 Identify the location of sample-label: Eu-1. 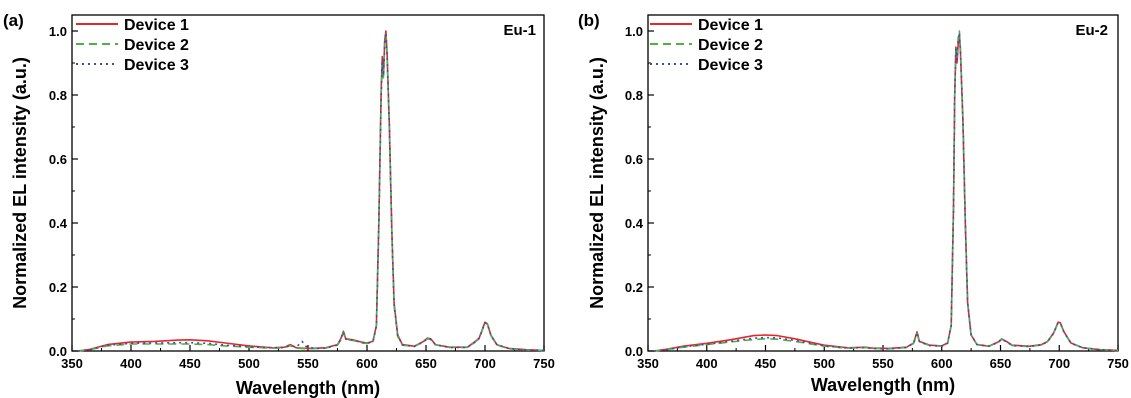
(519, 30).